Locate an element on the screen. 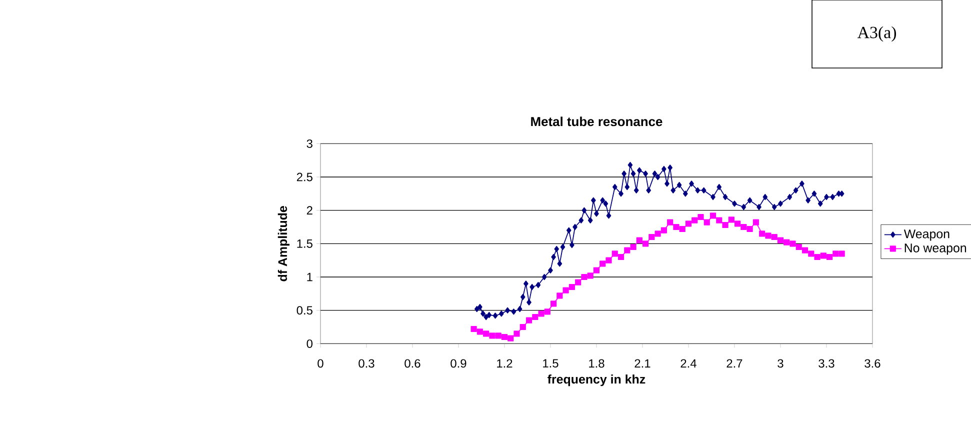  text: A3(a) is located at coordinates (876, 34).